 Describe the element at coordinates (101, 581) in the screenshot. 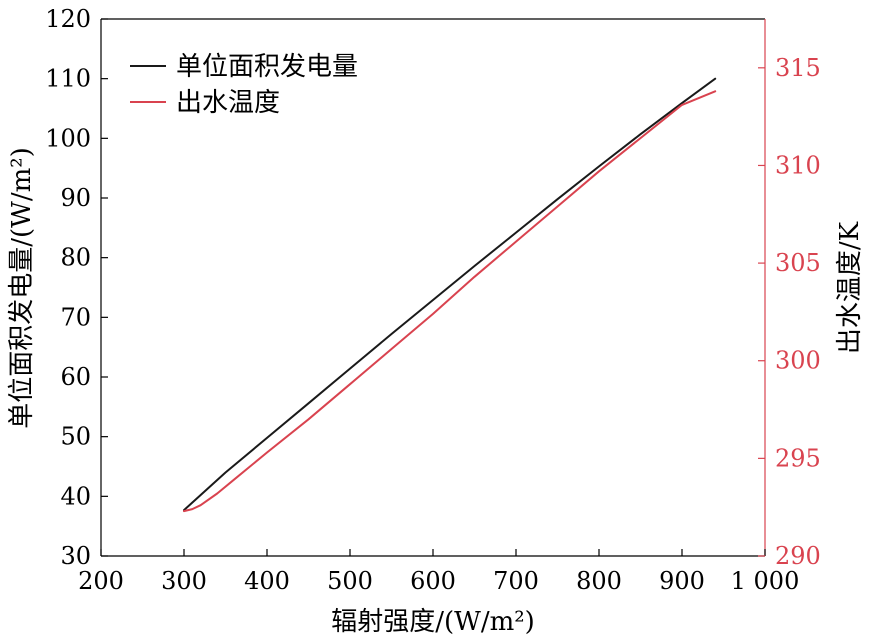

I see `x-tick-label: 200` at that location.